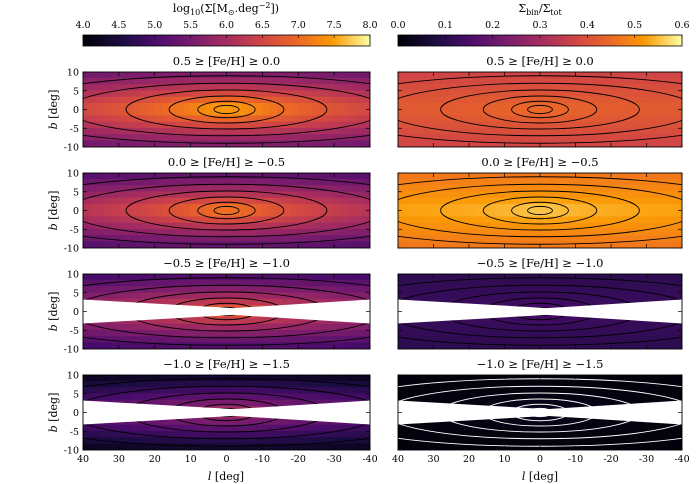  I want to click on colorbar-density-title: log10(Σ[M⊙.deg−2]), so click(226, 9).